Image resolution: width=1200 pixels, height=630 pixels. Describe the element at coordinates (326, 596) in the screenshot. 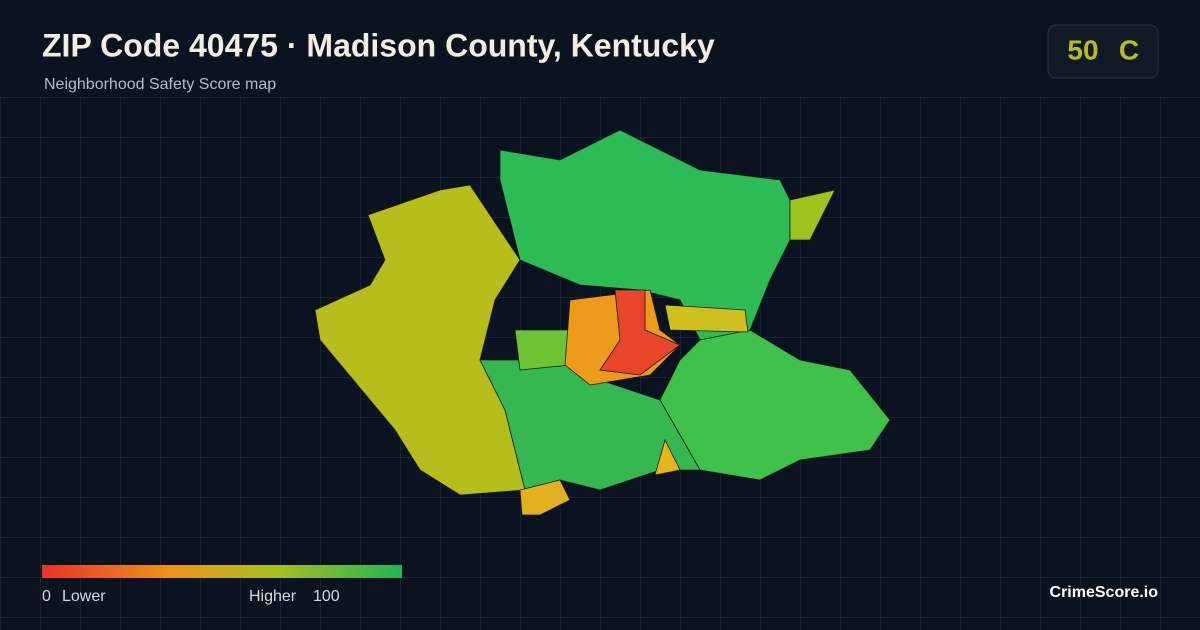

I see `legend-max: 100` at that location.